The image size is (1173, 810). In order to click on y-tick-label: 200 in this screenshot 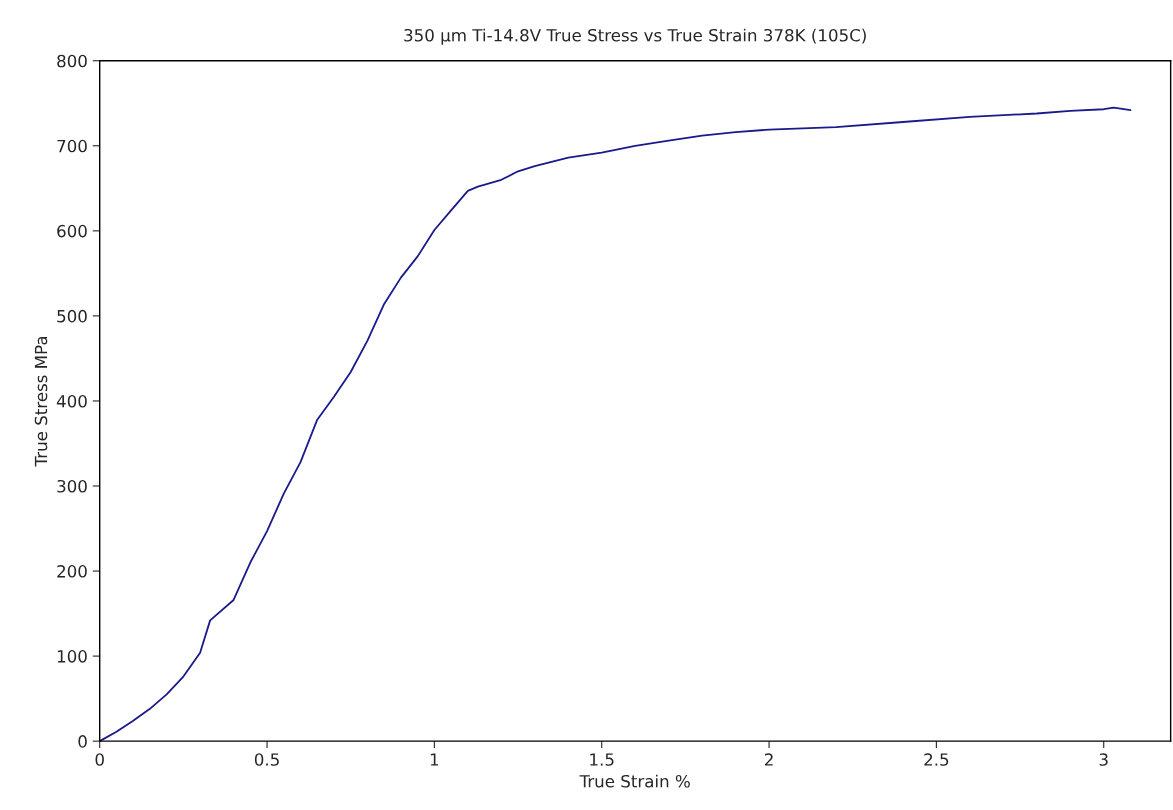, I will do `click(72, 571)`.